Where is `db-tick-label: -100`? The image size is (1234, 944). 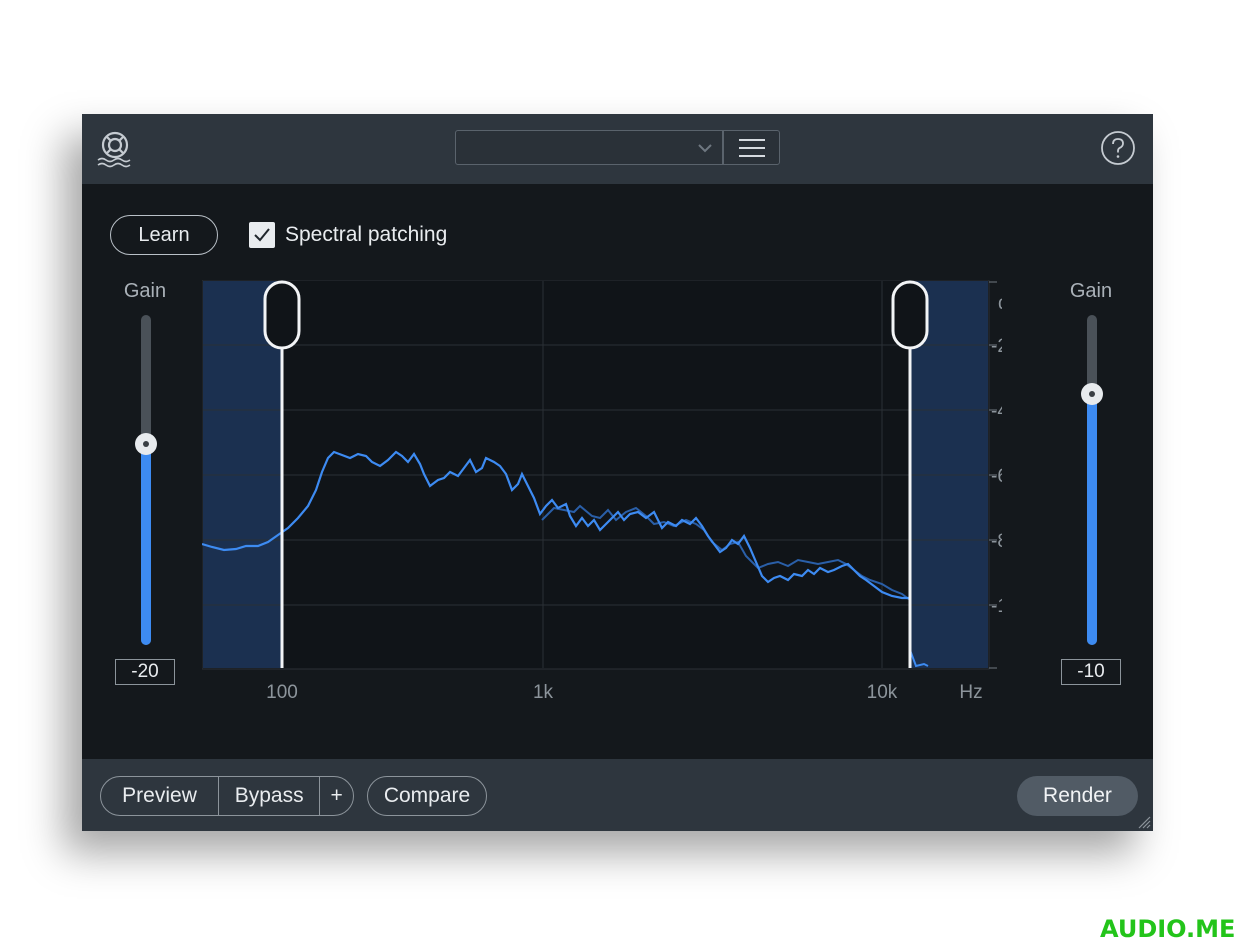 db-tick-label: -100 is located at coordinates (996, 606).